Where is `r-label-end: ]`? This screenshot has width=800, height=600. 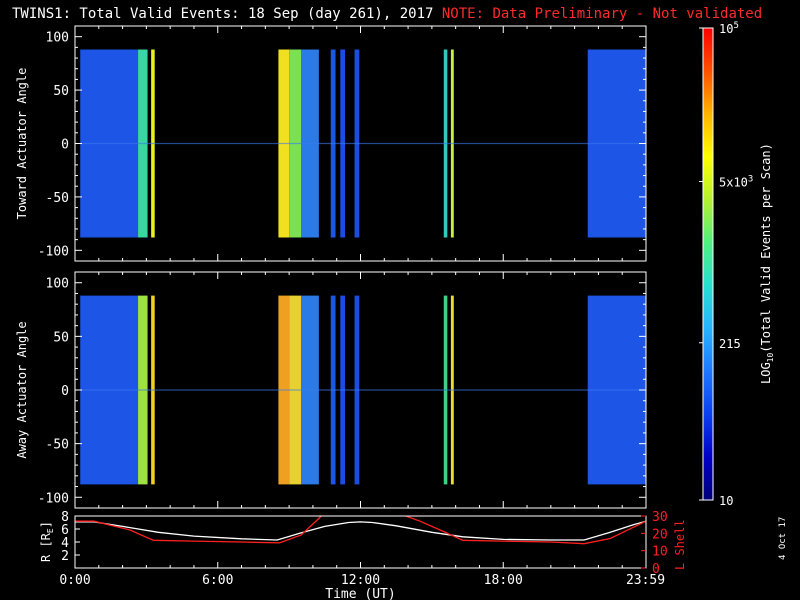
r-label-end: ] is located at coordinates (46, 524).